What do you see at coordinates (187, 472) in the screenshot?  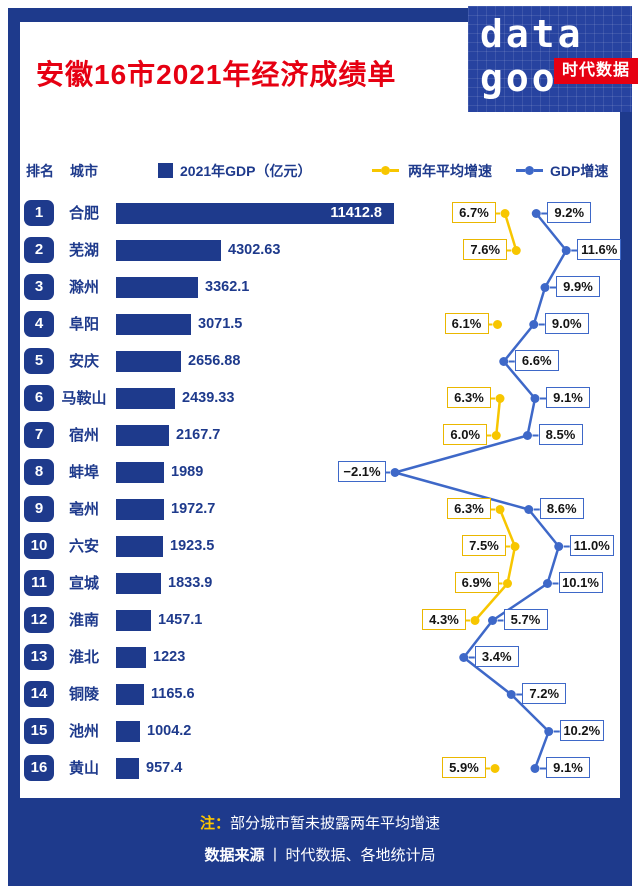 I see `gdp-value: 1989` at bounding box center [187, 472].